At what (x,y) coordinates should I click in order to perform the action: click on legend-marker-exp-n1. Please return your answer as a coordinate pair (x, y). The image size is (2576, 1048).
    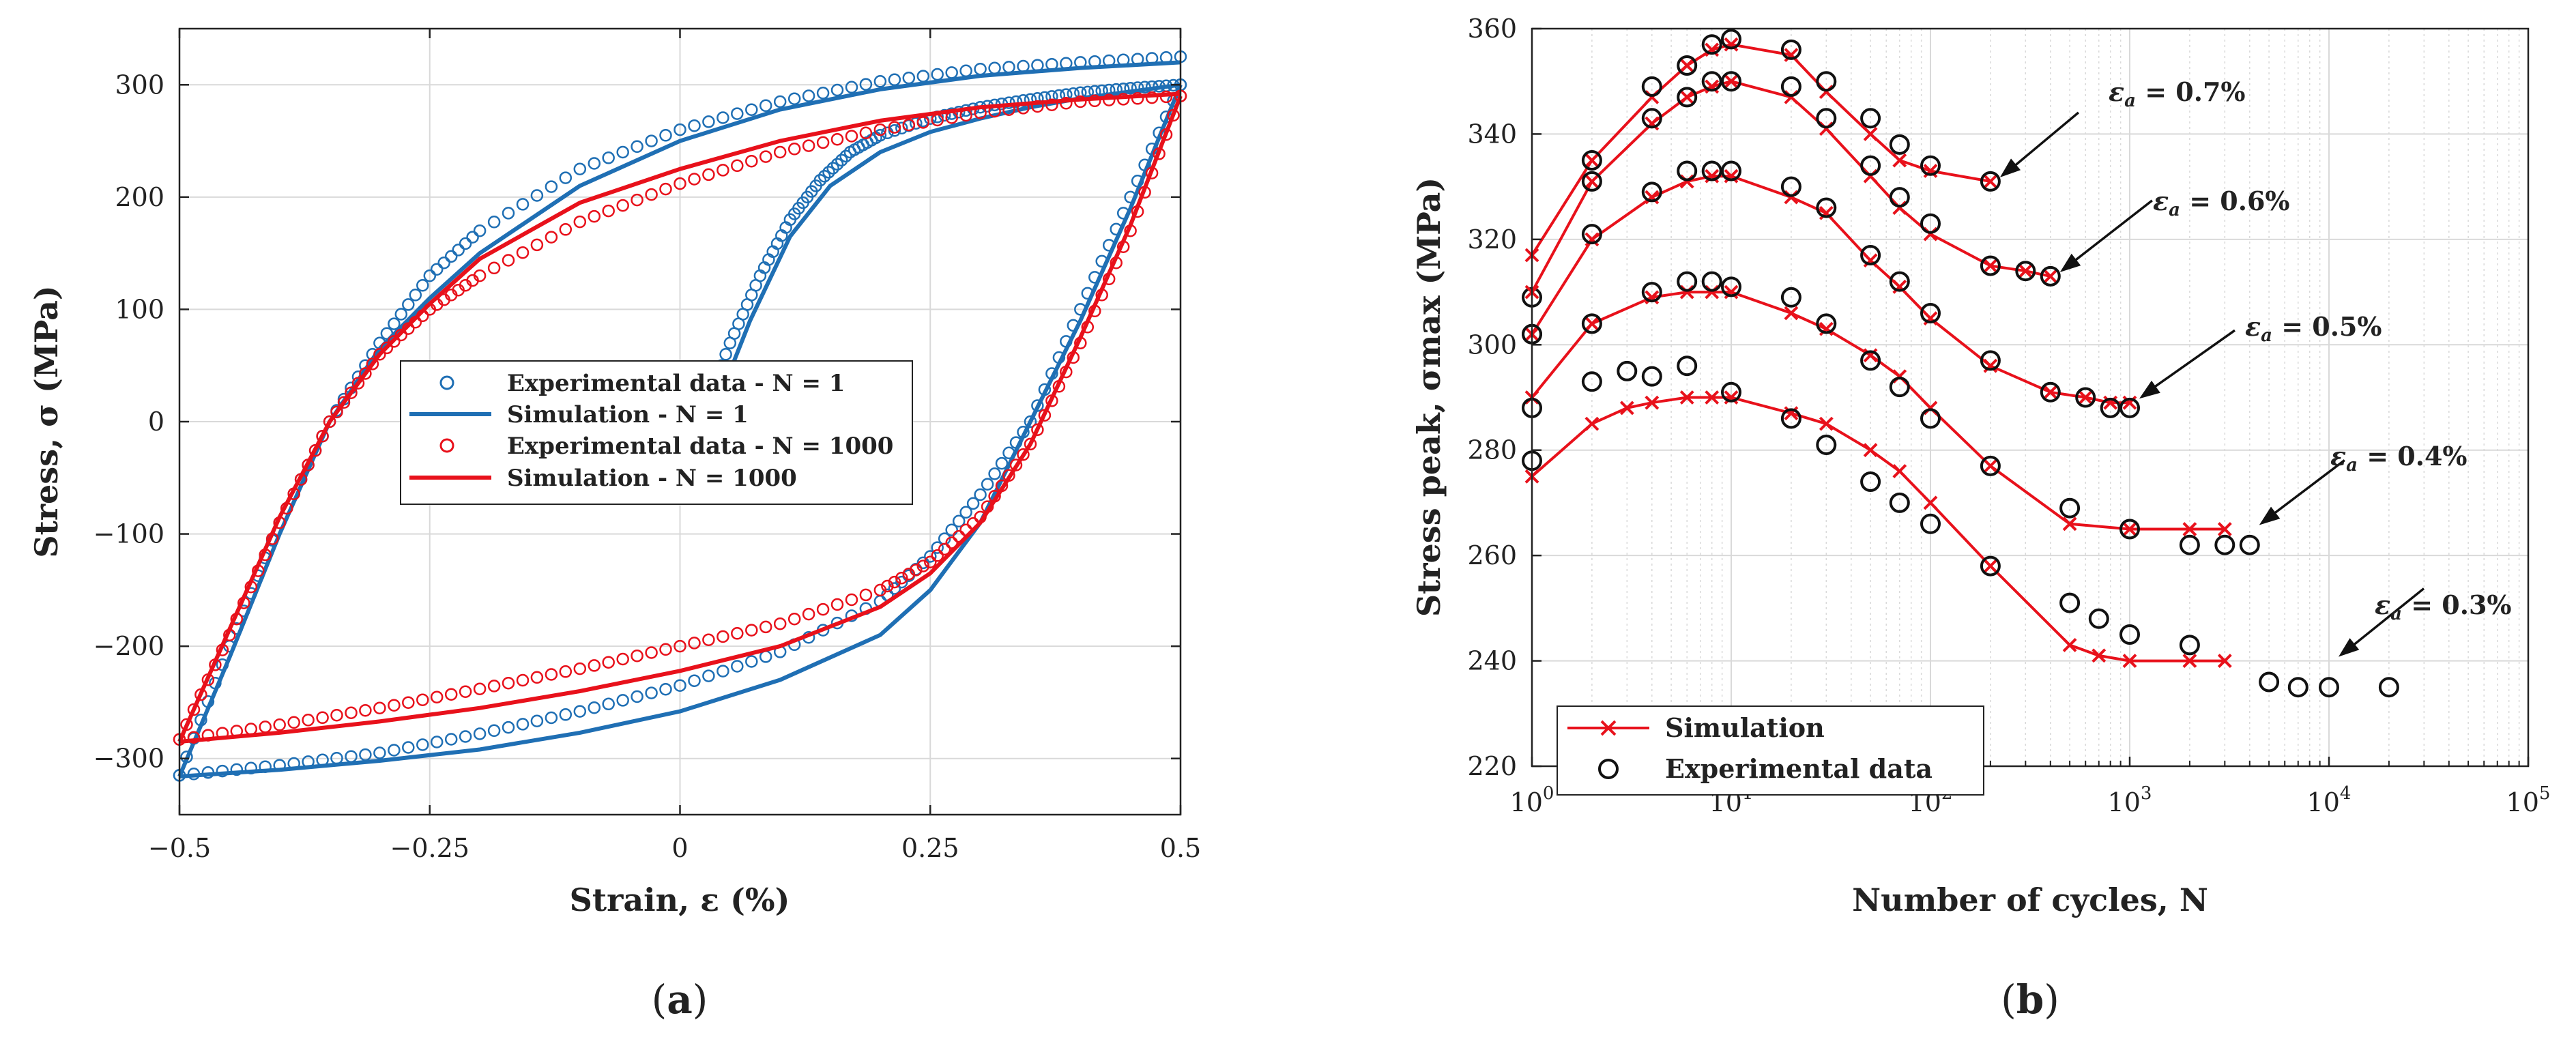
    Looking at the image, I should click on (446, 382).